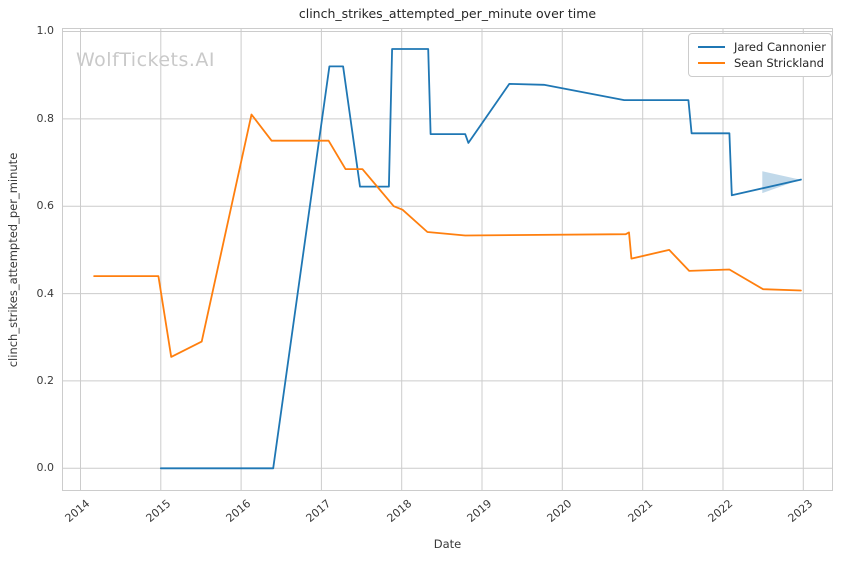  I want to click on legend-item: Sean Strickland, so click(761, 63).